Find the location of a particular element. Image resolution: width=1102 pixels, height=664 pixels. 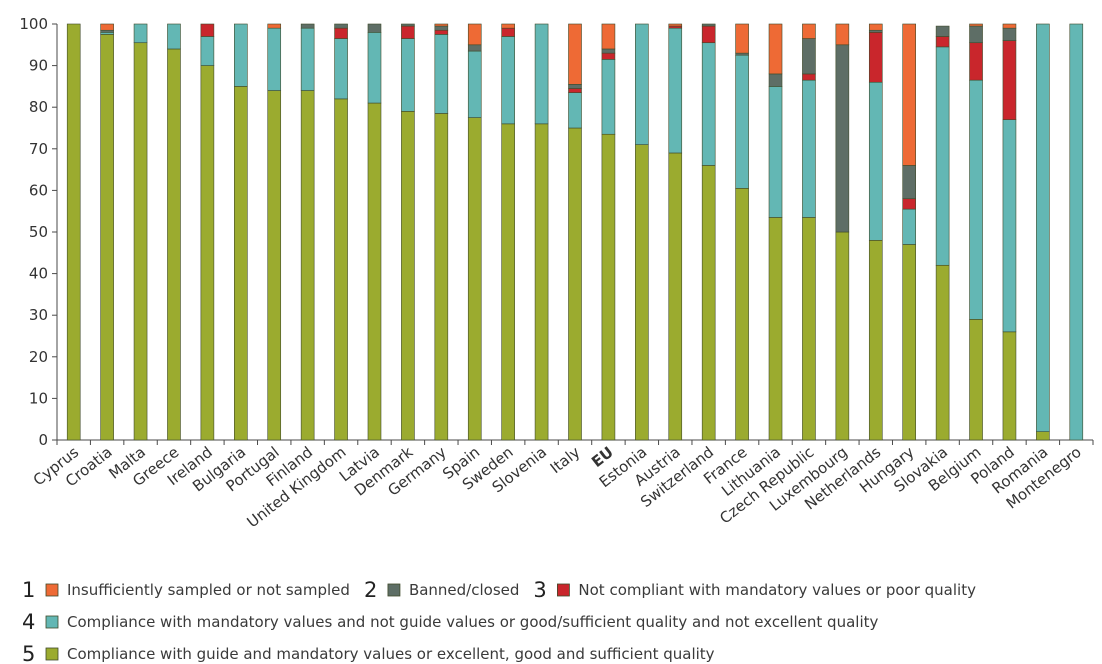

bar-stack-malta is located at coordinates (140, 232).